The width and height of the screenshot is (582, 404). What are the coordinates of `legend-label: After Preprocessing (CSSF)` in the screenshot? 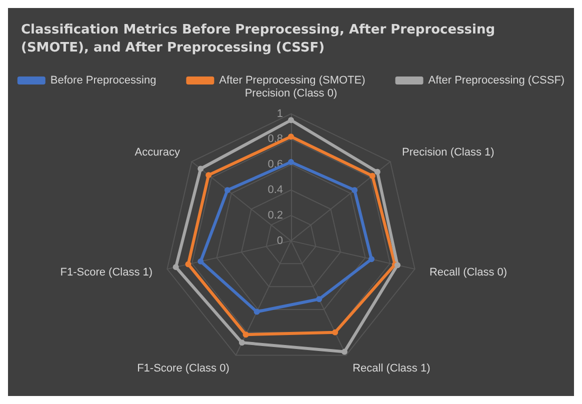 It's located at (496, 80).